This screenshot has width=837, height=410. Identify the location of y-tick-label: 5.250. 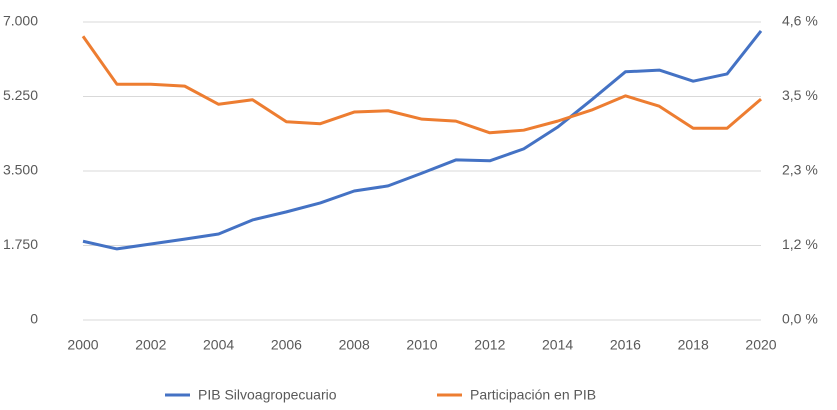
(20, 95).